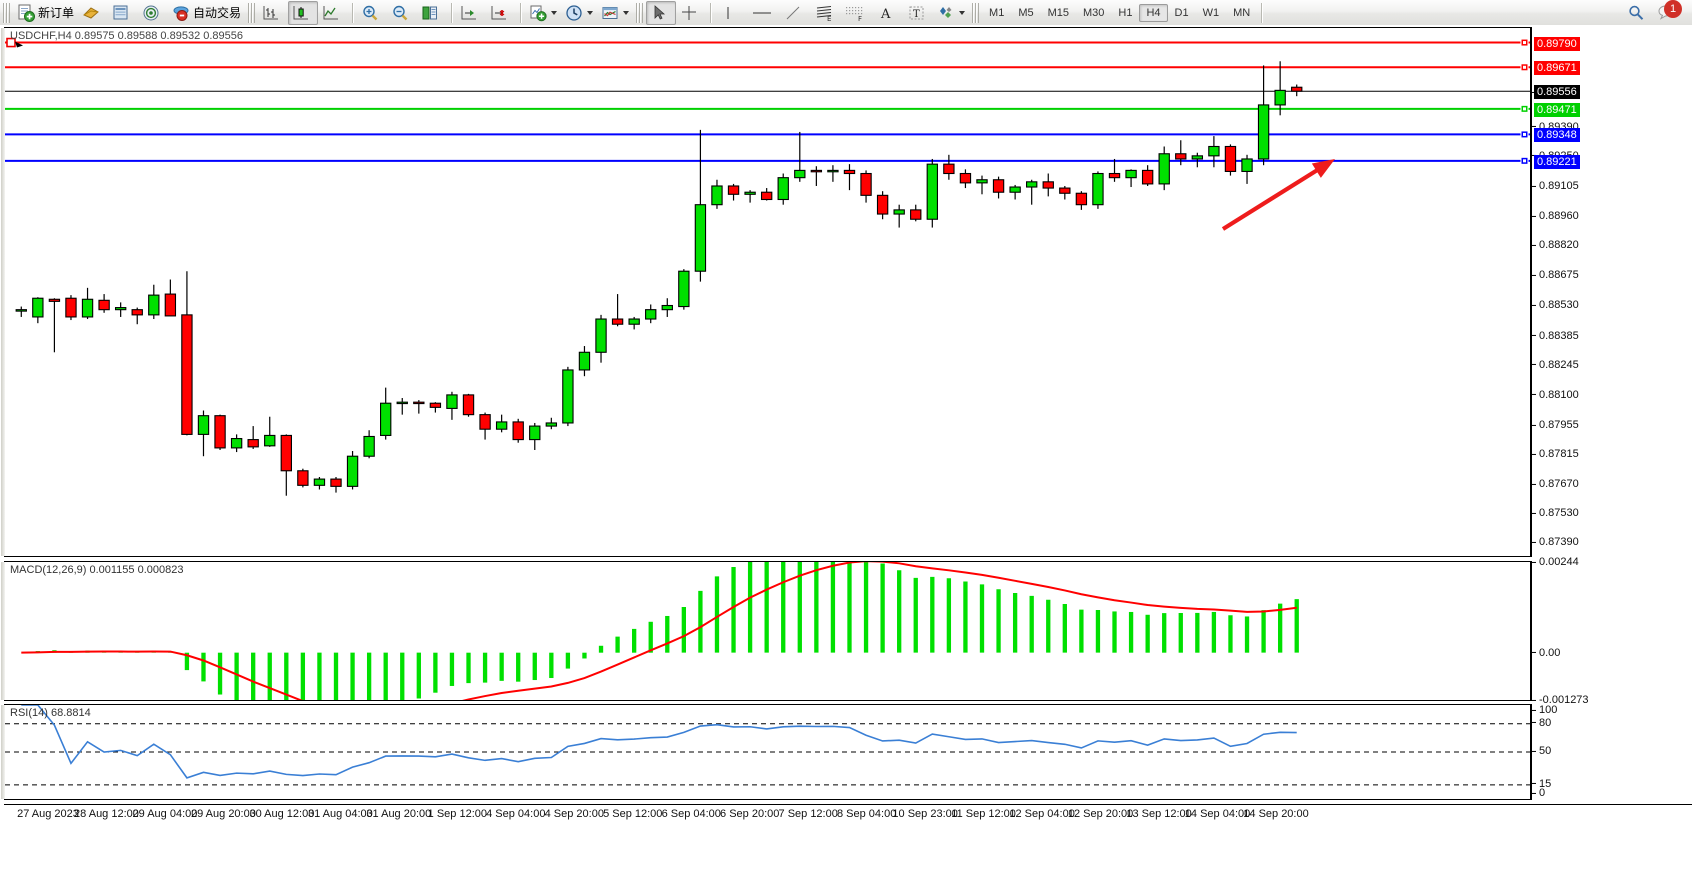  Describe the element at coordinates (1611, 752) in the screenshot. I see `rsi-axis: 100 80 50 15 0` at that location.